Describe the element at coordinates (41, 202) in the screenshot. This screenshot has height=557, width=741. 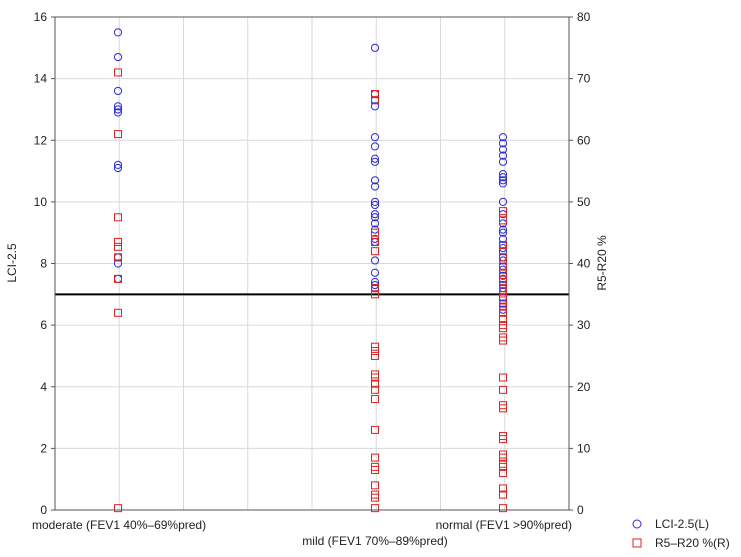
I see `left-tick-label: 10` at that location.